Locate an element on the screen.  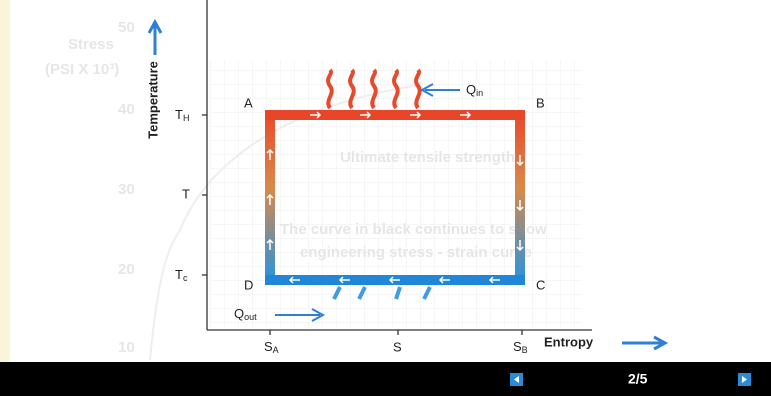
svg-text: Tc is located at coordinates (181, 275).